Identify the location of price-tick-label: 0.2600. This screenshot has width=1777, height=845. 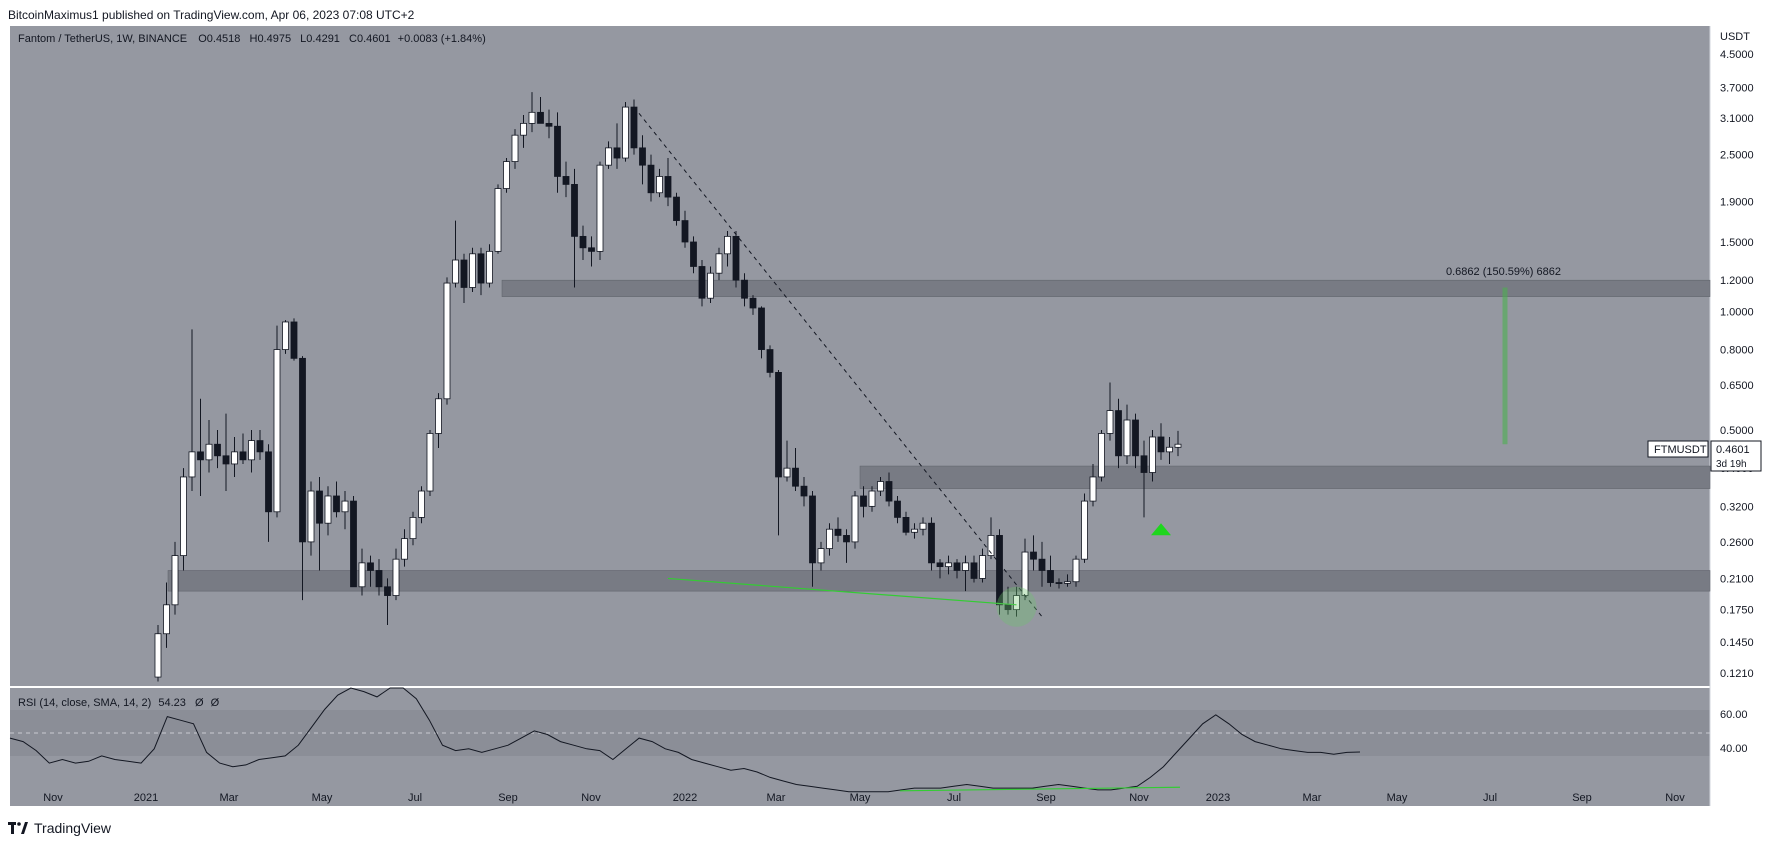
(1737, 543).